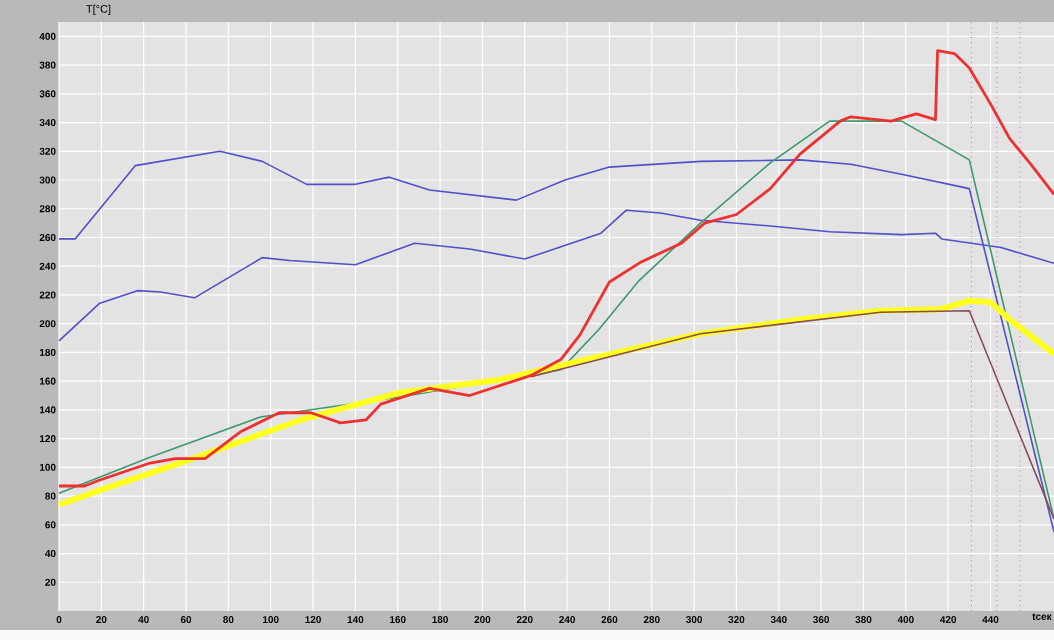 This screenshot has height=640, width=1054. I want to click on y-tick-label: 260, so click(47, 237).